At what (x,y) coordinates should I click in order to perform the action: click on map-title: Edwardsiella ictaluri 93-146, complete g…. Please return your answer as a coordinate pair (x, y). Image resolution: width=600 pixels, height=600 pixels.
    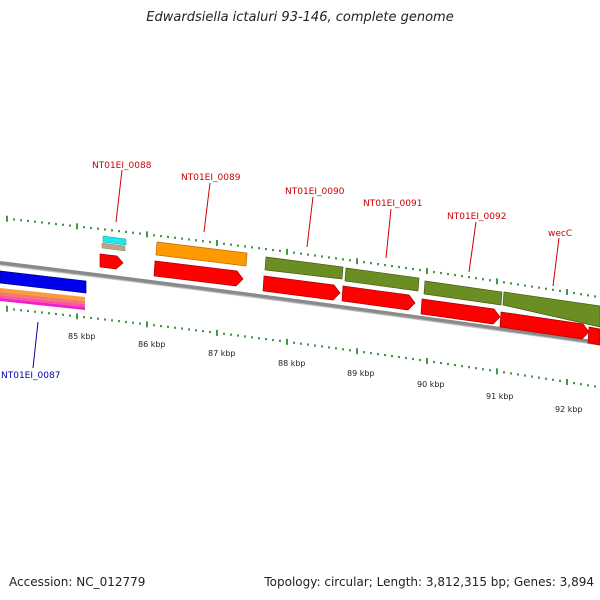
    Looking at the image, I should click on (300, 17).